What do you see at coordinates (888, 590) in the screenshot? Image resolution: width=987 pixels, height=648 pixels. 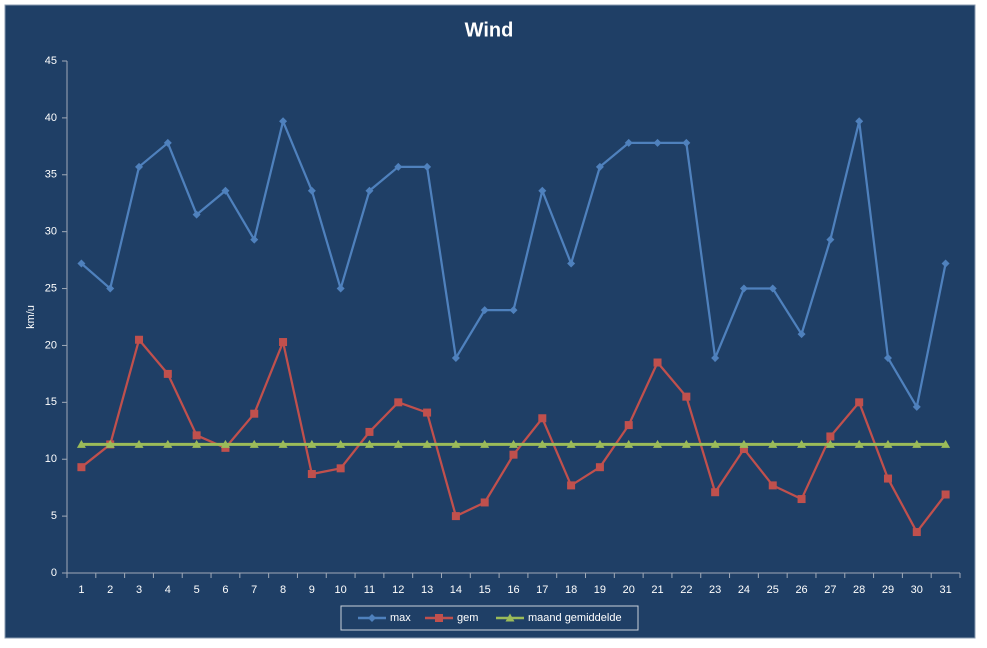 I see `x-tick-label: 29` at bounding box center [888, 590].